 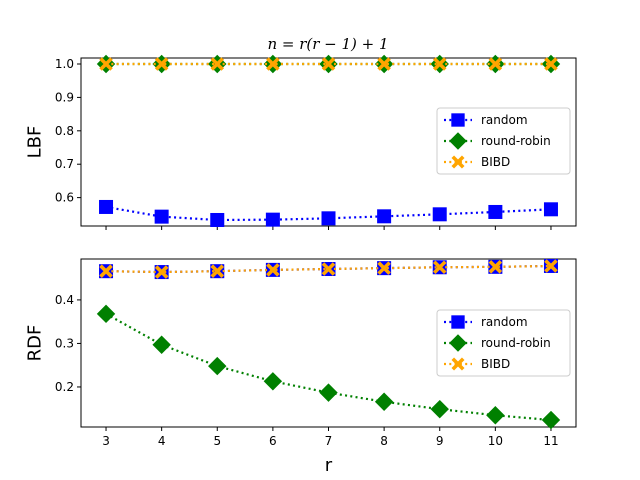 I want to click on x-axis-label: r, so click(x=329, y=465).